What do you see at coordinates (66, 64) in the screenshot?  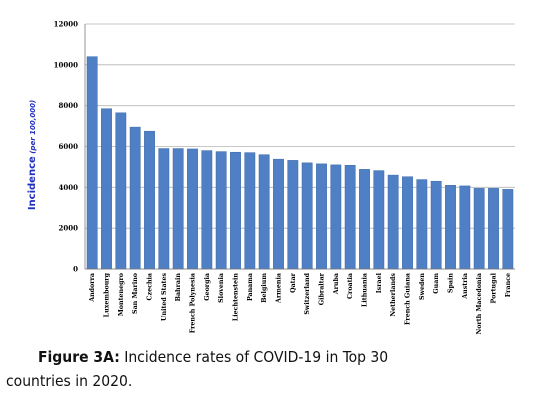 I see `y-tick-label: 10000` at bounding box center [66, 64].